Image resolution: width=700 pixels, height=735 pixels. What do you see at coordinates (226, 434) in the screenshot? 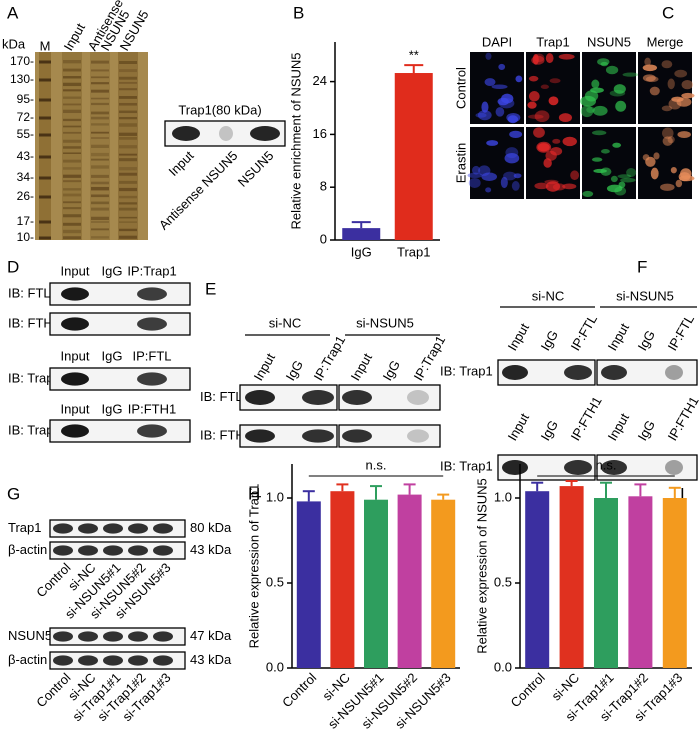
I see `row-label: IB: FTH1` at bounding box center [226, 434].